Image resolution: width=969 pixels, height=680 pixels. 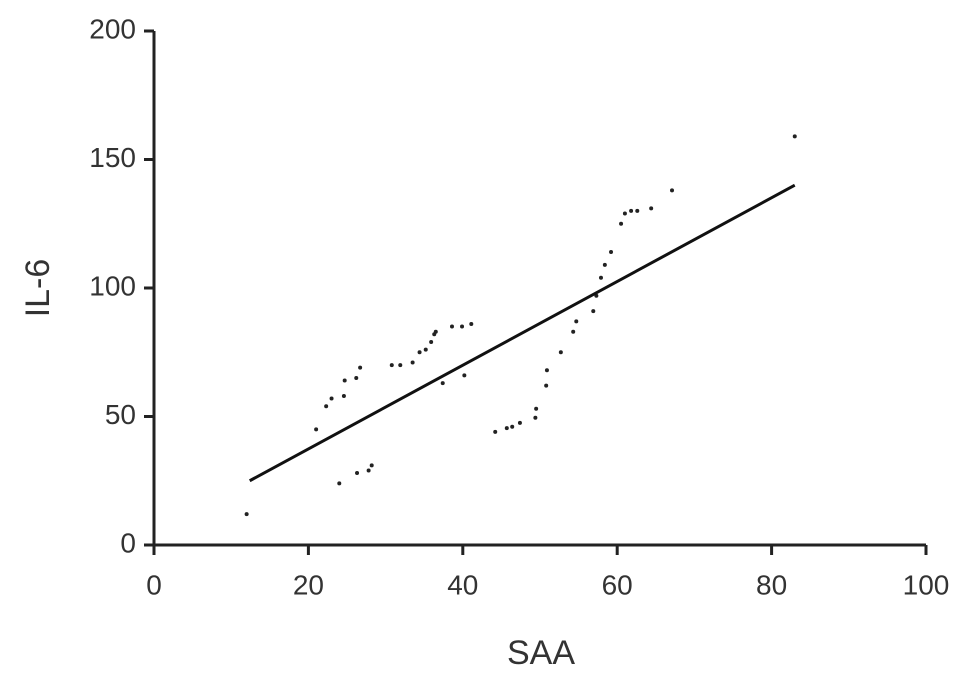 I want to click on y-tick-label: 100, so click(x=112, y=285).